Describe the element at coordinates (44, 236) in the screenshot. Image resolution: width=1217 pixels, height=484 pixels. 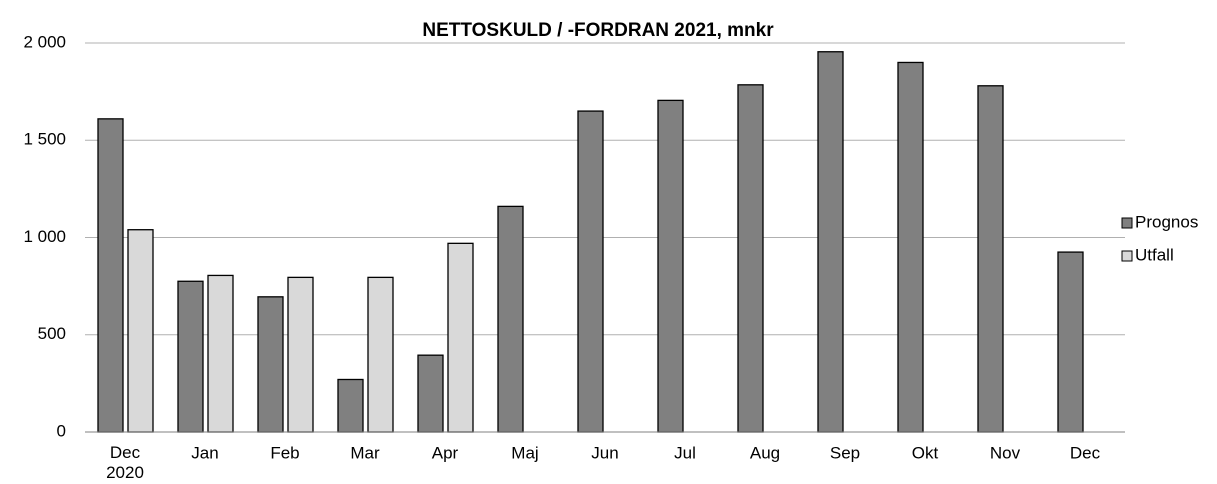
I see `y-tick-label: 1 000` at that location.